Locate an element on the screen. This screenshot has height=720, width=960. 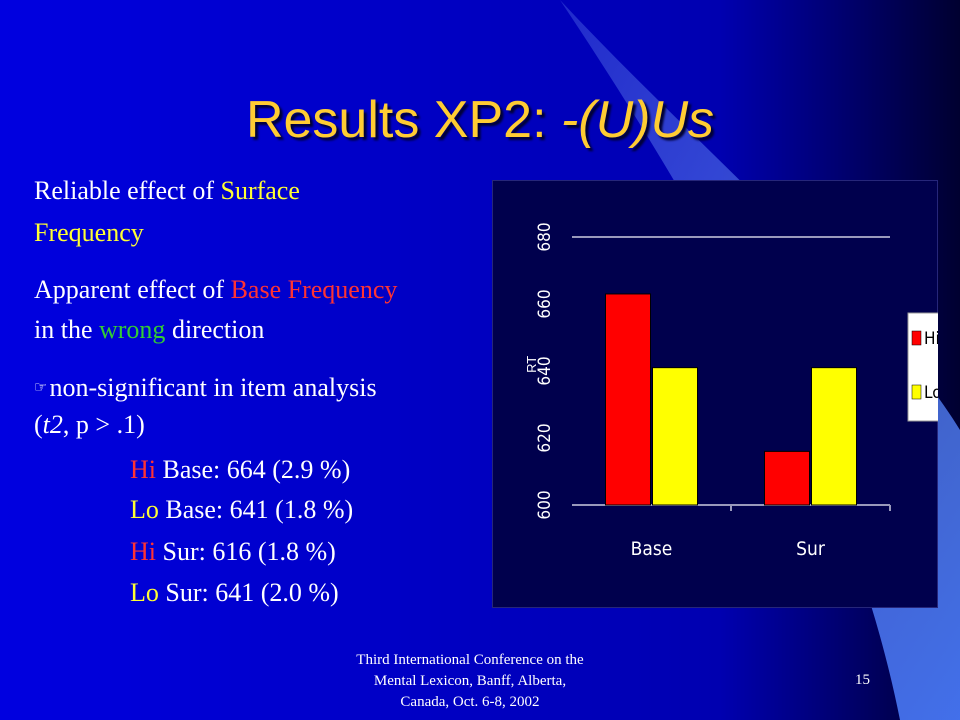
result-hi-sur: Hi Sur: 616 (1.8 %) is located at coordinates (233, 551).